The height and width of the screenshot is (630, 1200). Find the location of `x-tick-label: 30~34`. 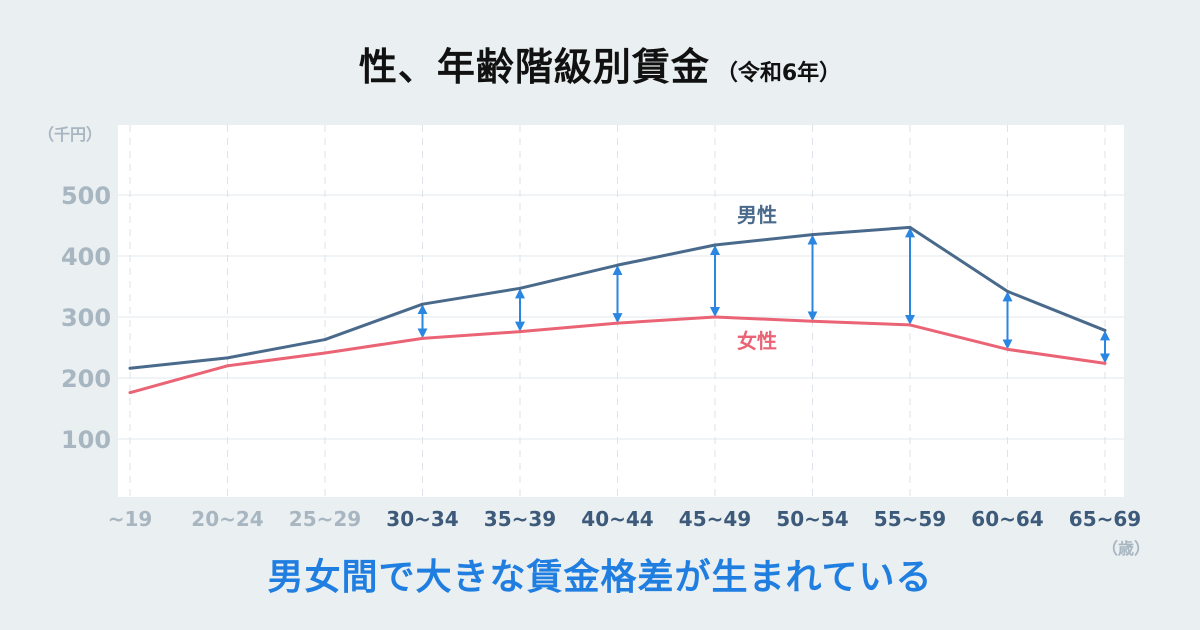

x-tick-label: 30~34 is located at coordinates (422, 519).